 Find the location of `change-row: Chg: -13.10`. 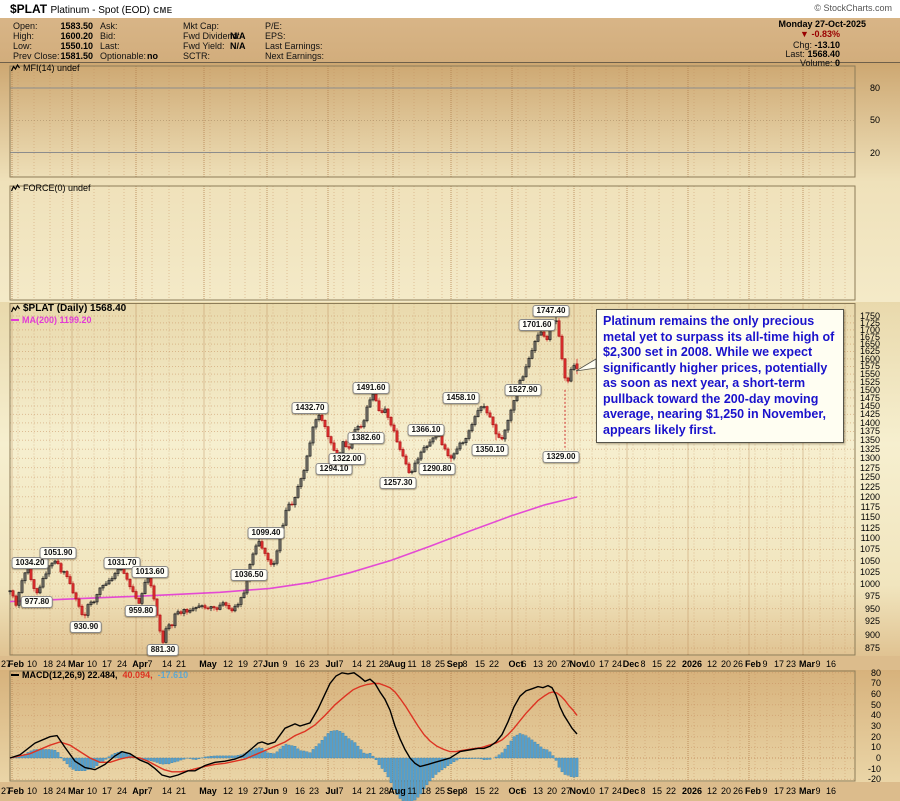

change-row: Chg: -13.10 is located at coordinates (816, 44).